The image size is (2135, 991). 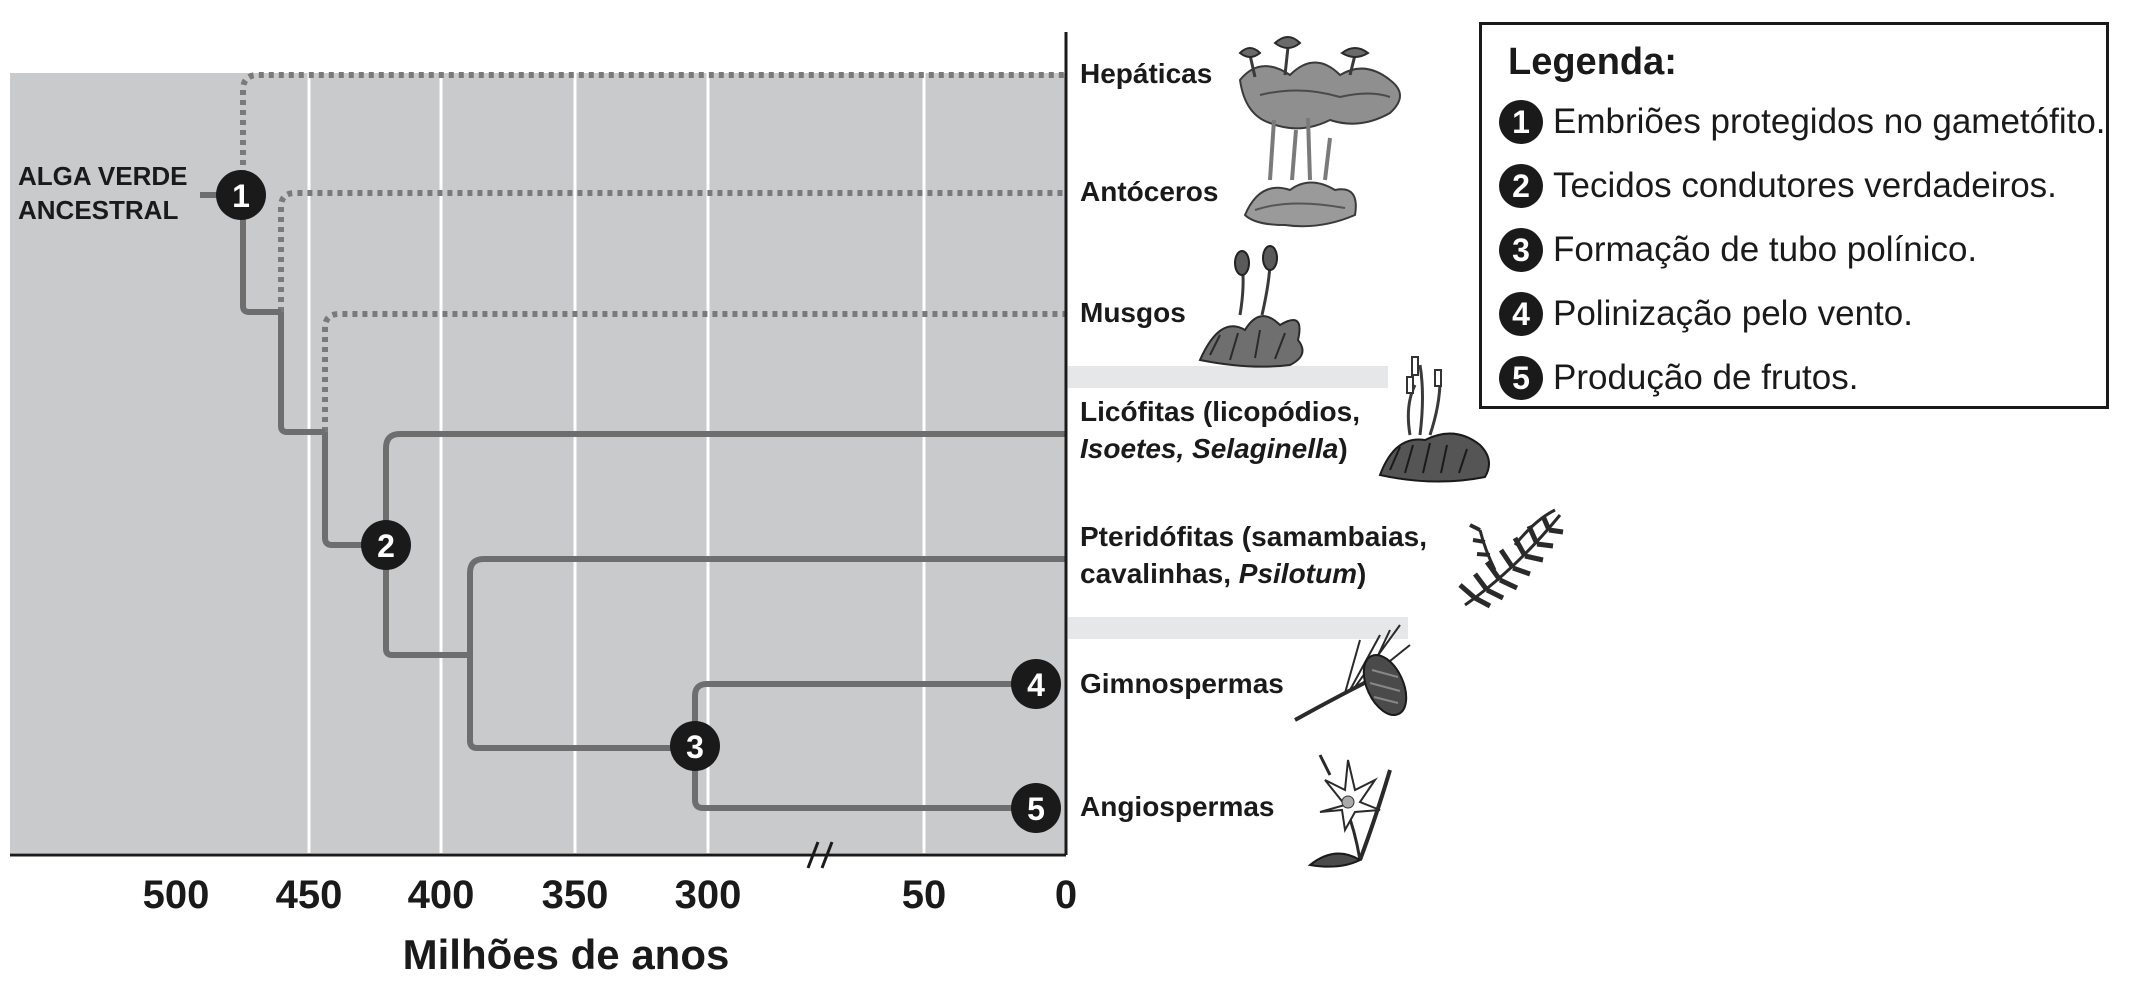 I want to click on root-label-line1: ALGA VERDE, so click(x=103, y=176).